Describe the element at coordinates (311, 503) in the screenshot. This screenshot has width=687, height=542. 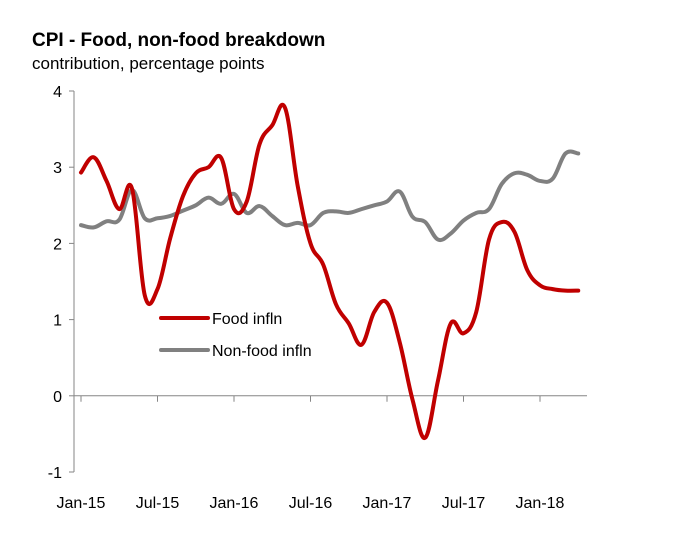
I see `x-tick-label: Jul-16` at that location.